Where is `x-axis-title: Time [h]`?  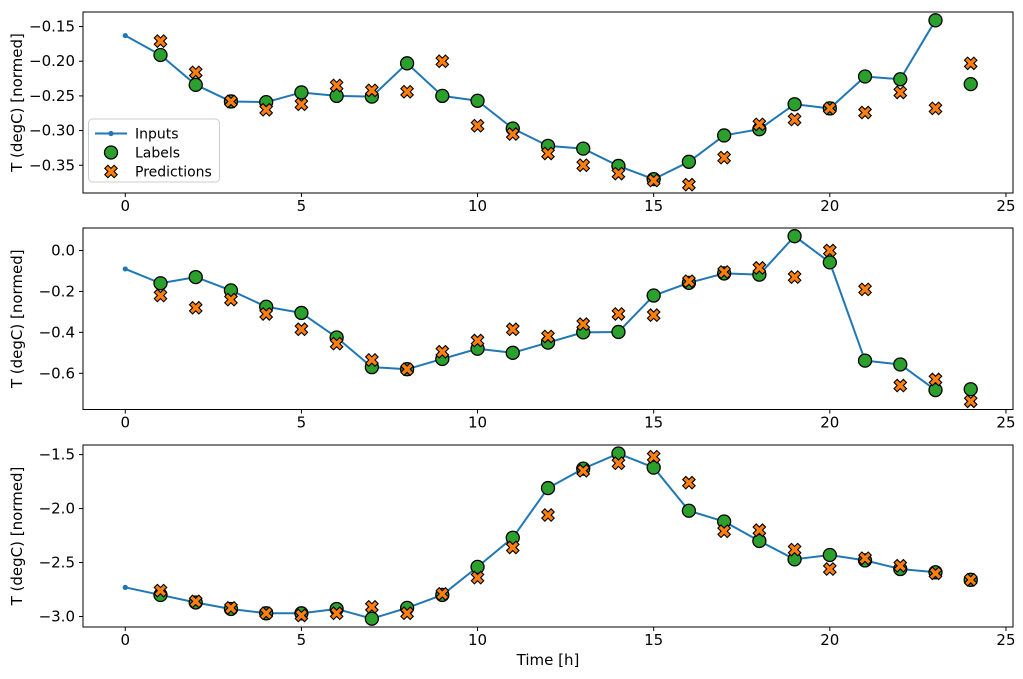 x-axis-title: Time [h] is located at coordinates (548, 660).